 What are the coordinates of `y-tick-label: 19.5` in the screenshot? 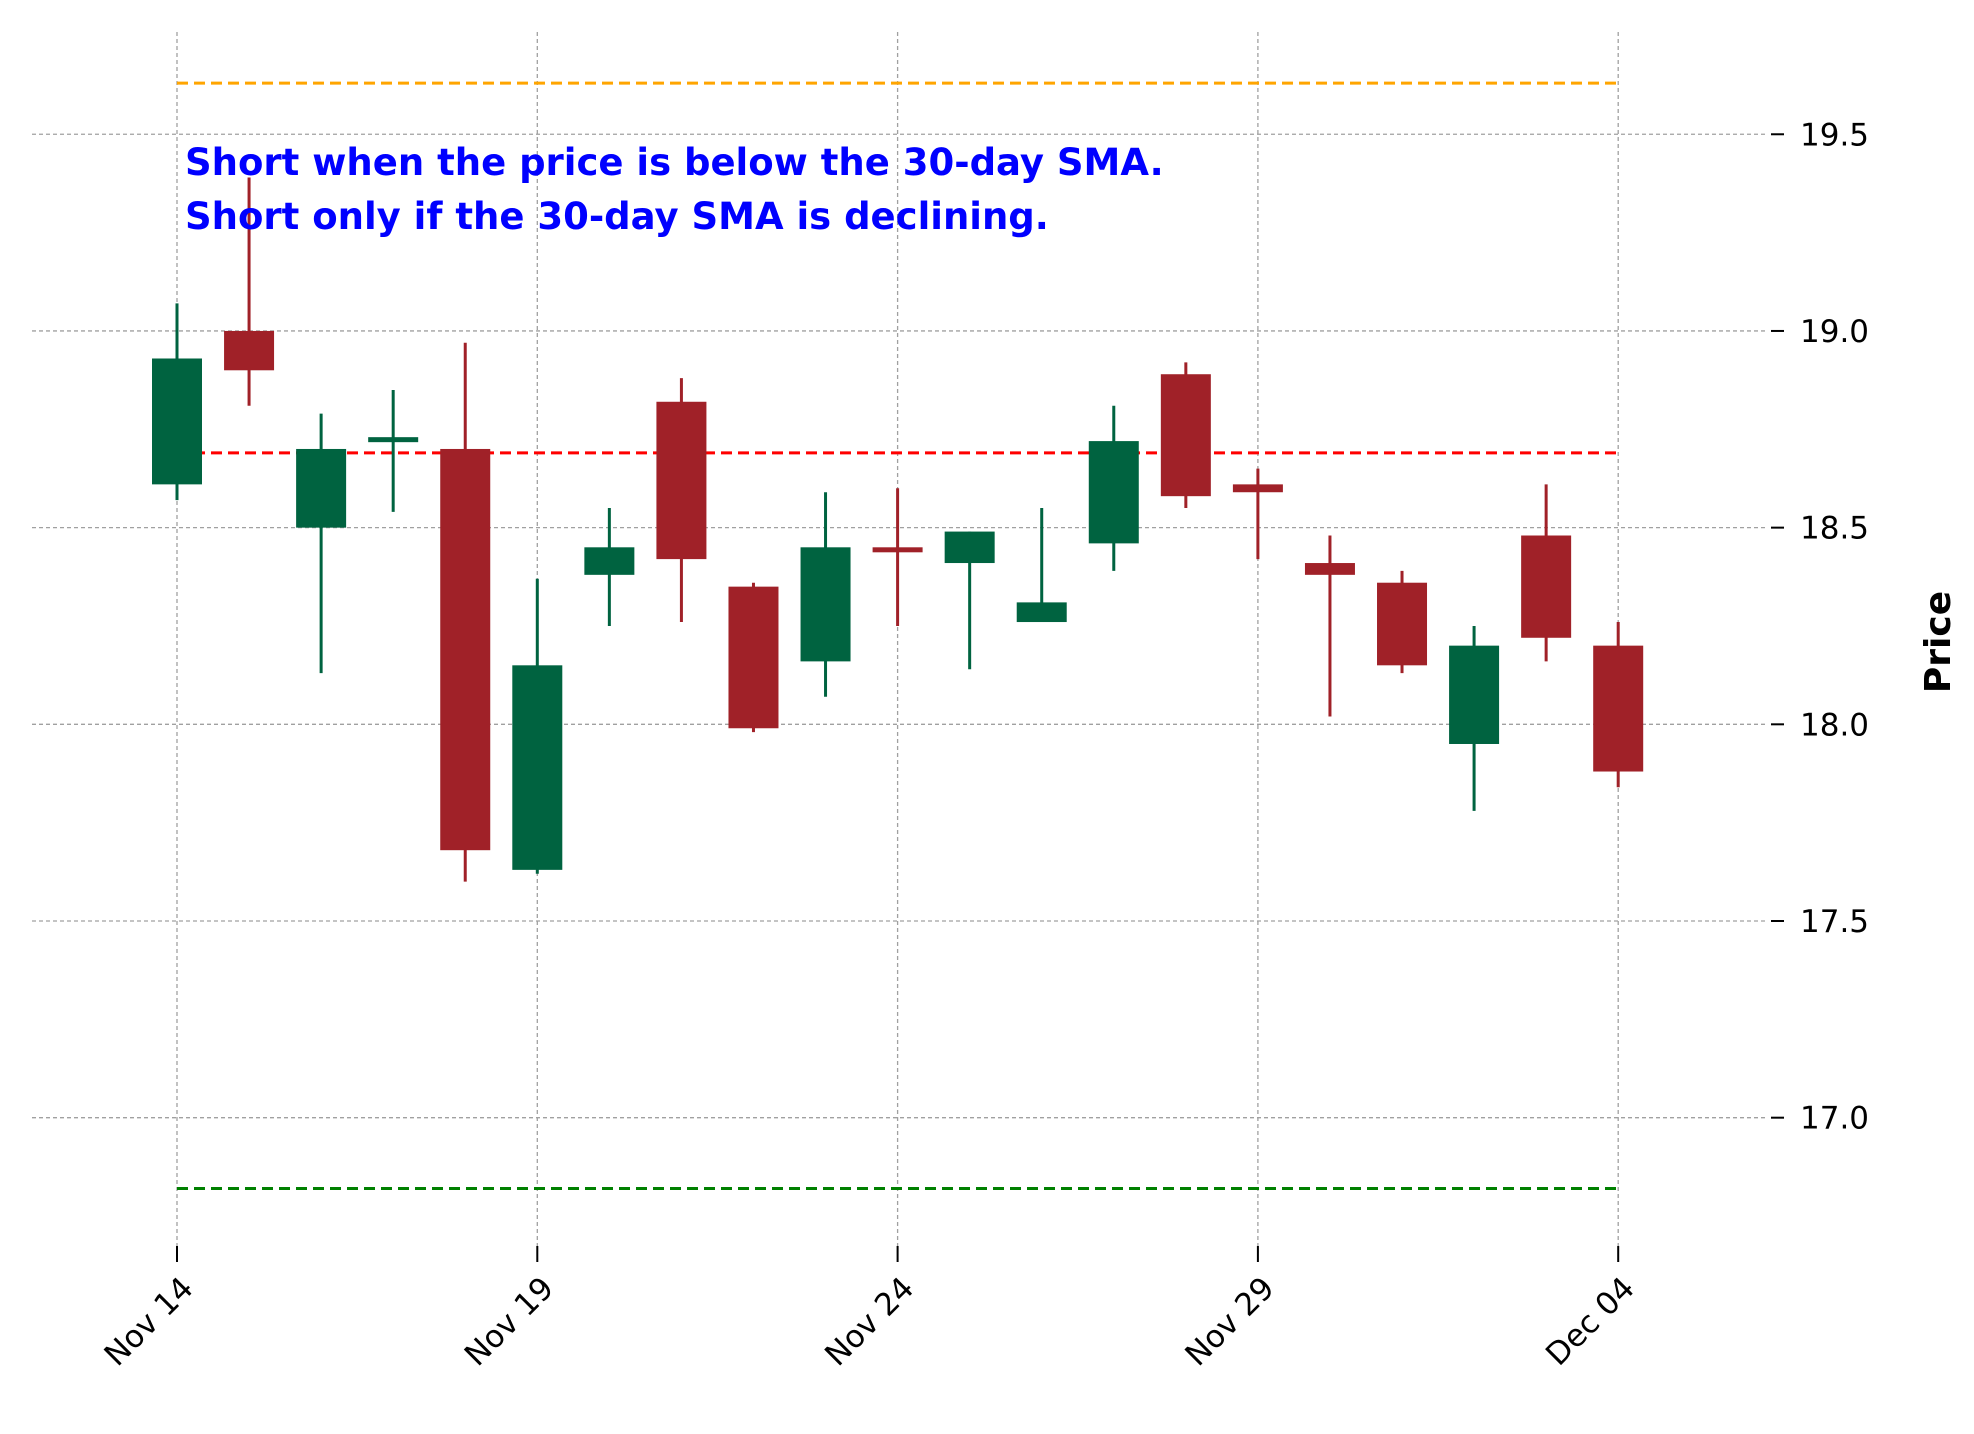 It's located at (1834, 135).